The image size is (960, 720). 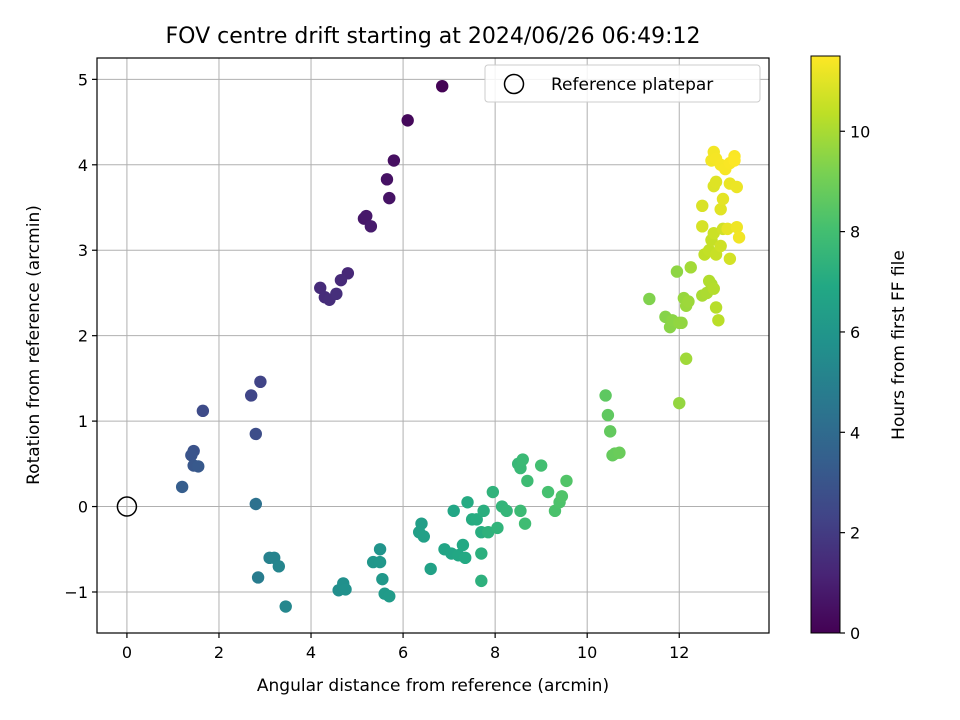 I want to click on y-tick-label: −1, so click(x=76, y=592).